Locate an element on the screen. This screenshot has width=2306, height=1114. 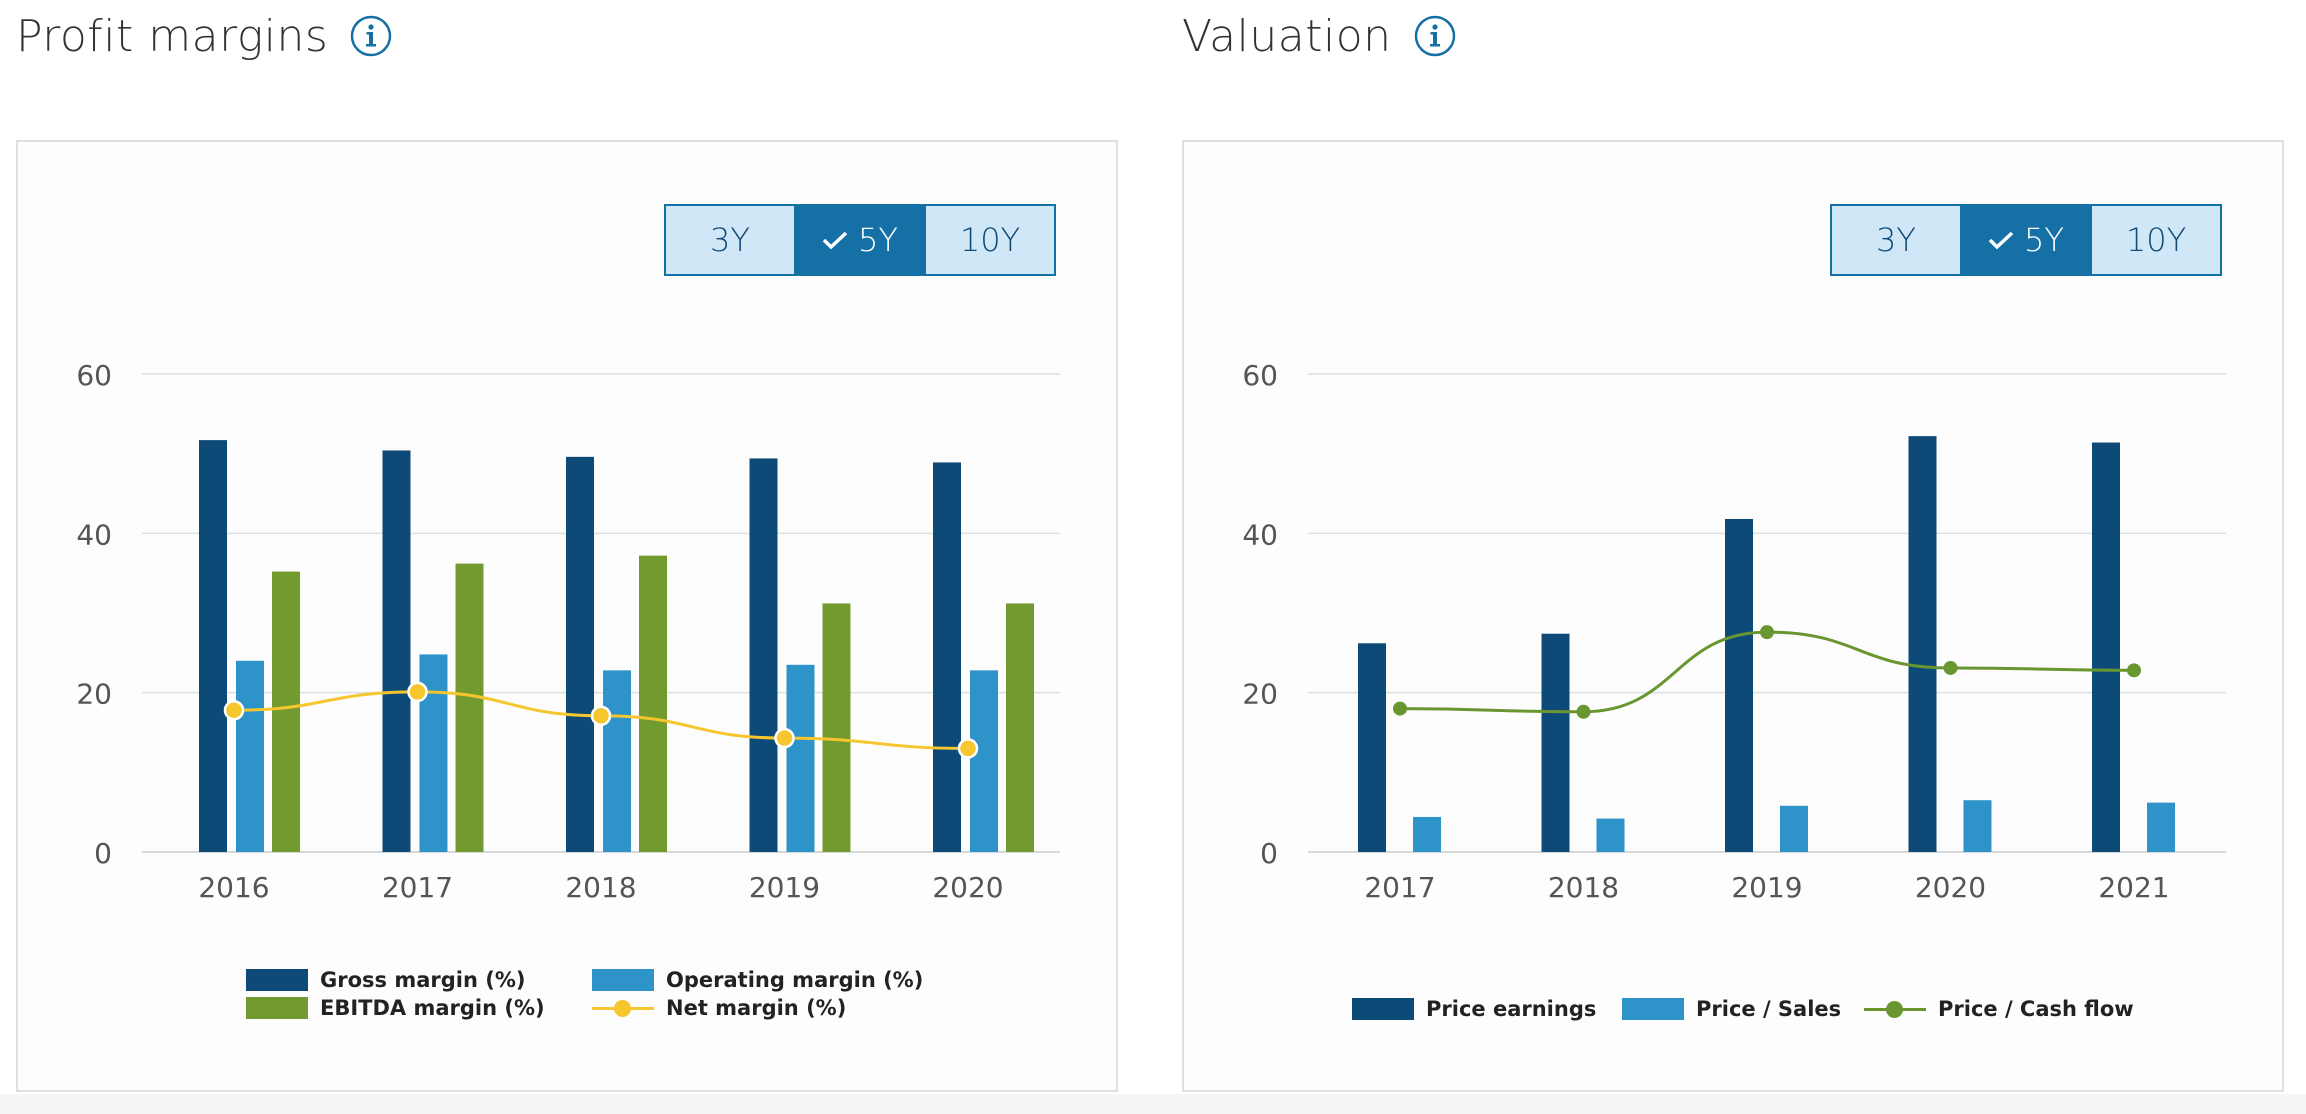
legend-price-earnings: Price earnings is located at coordinates (1474, 1009).